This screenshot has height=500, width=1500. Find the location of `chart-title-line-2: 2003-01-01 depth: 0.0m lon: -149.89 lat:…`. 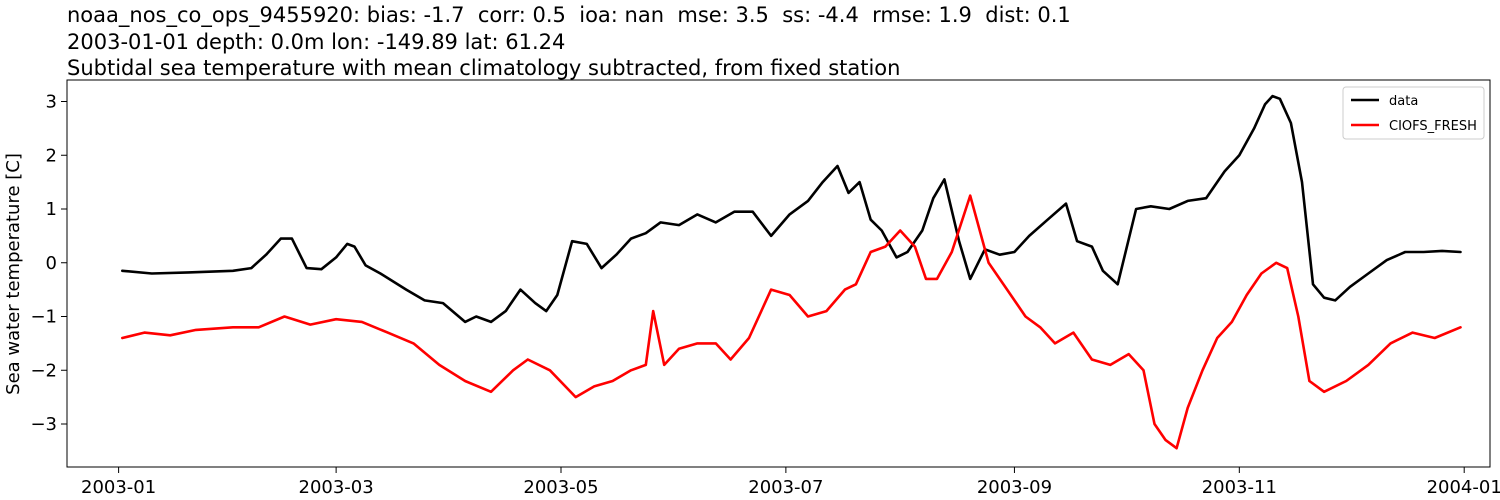

chart-title-line-2: 2003-01-01 depth: 0.0m lon: -149.89 lat:… is located at coordinates (316, 42).